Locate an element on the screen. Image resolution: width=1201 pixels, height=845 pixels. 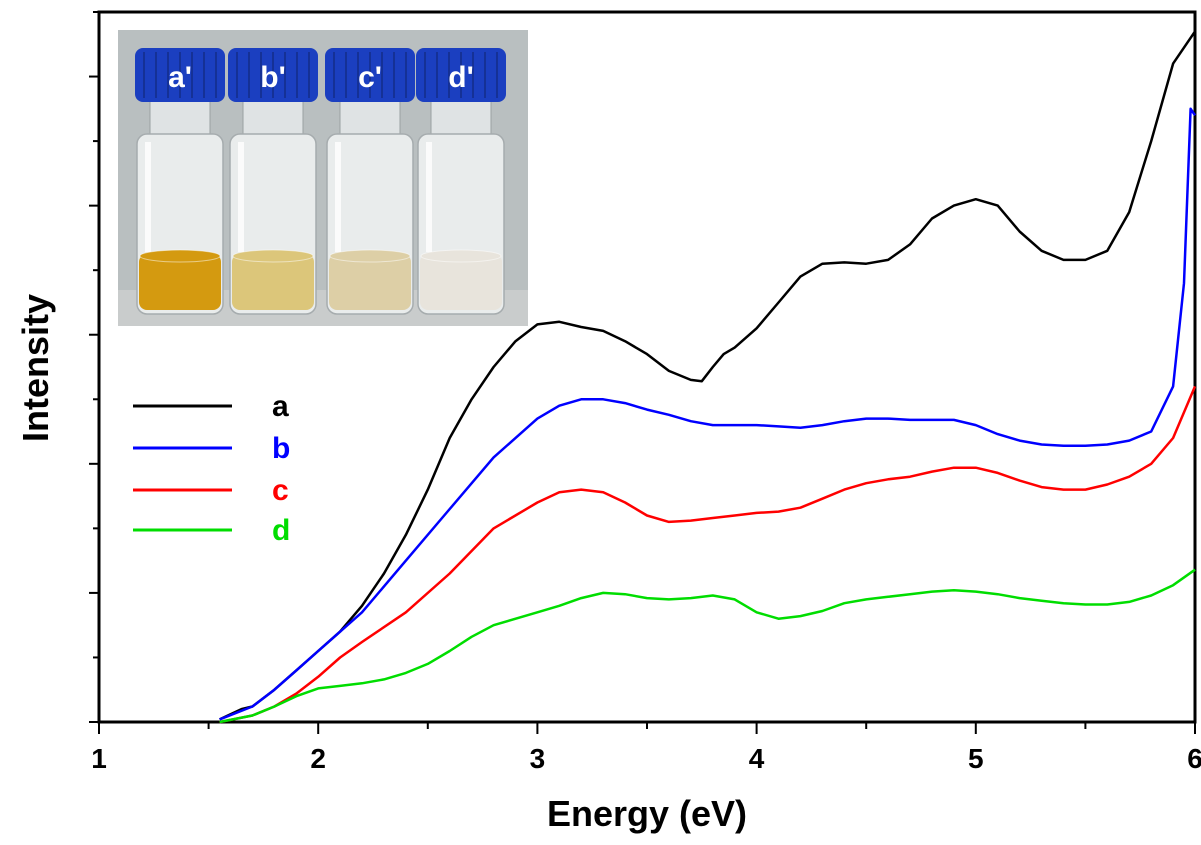
x-axis-title: Energy (eV) is located at coordinates (647, 813).